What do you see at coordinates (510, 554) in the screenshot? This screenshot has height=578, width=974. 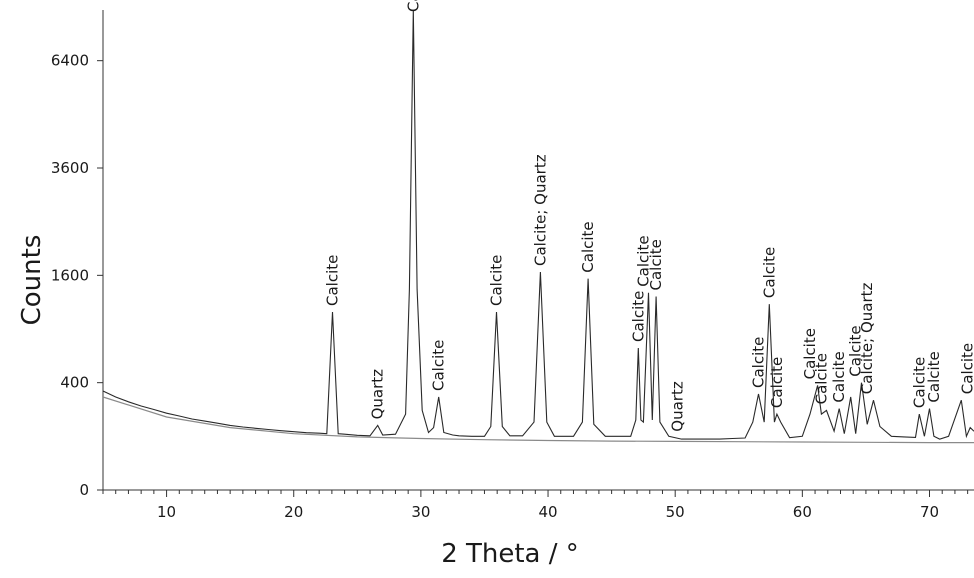 I see `x-axis-title: 2 Theta / °` at bounding box center [510, 554].